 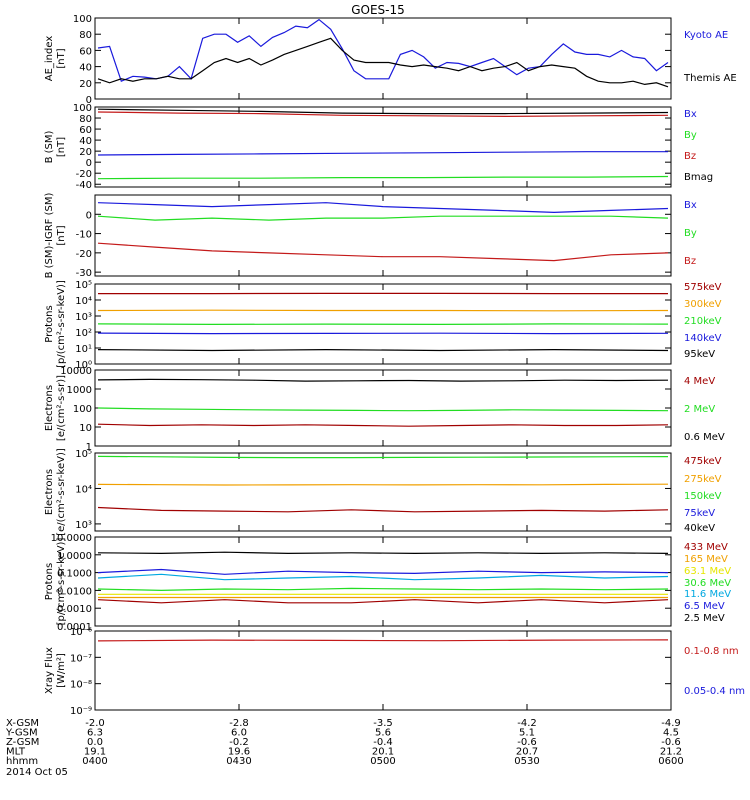 I want to click on x-axis-value: 20.7, so click(x=527, y=752).